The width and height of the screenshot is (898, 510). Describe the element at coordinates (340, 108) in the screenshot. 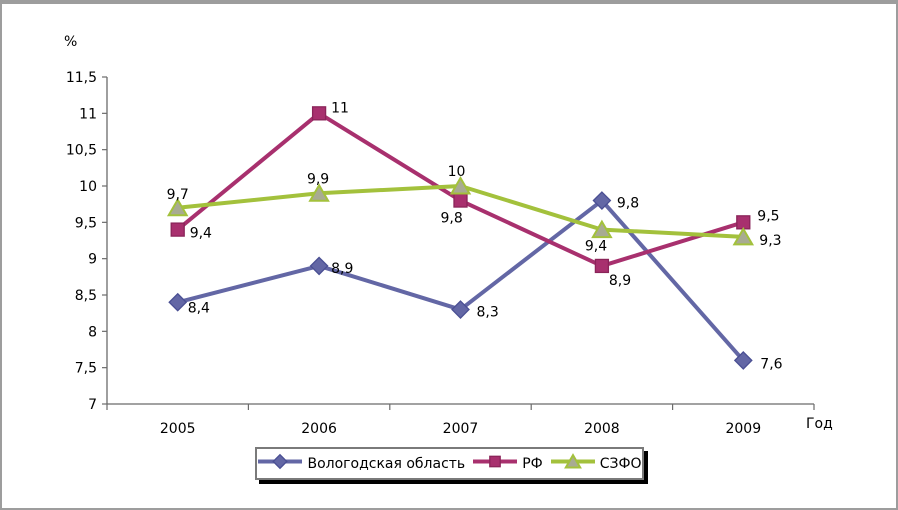

I see `data-point-label: 11` at that location.